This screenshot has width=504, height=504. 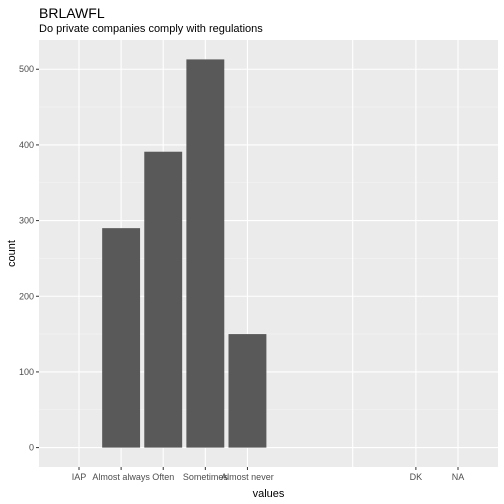 I want to click on x-tick-label: DK, so click(x=416, y=477).